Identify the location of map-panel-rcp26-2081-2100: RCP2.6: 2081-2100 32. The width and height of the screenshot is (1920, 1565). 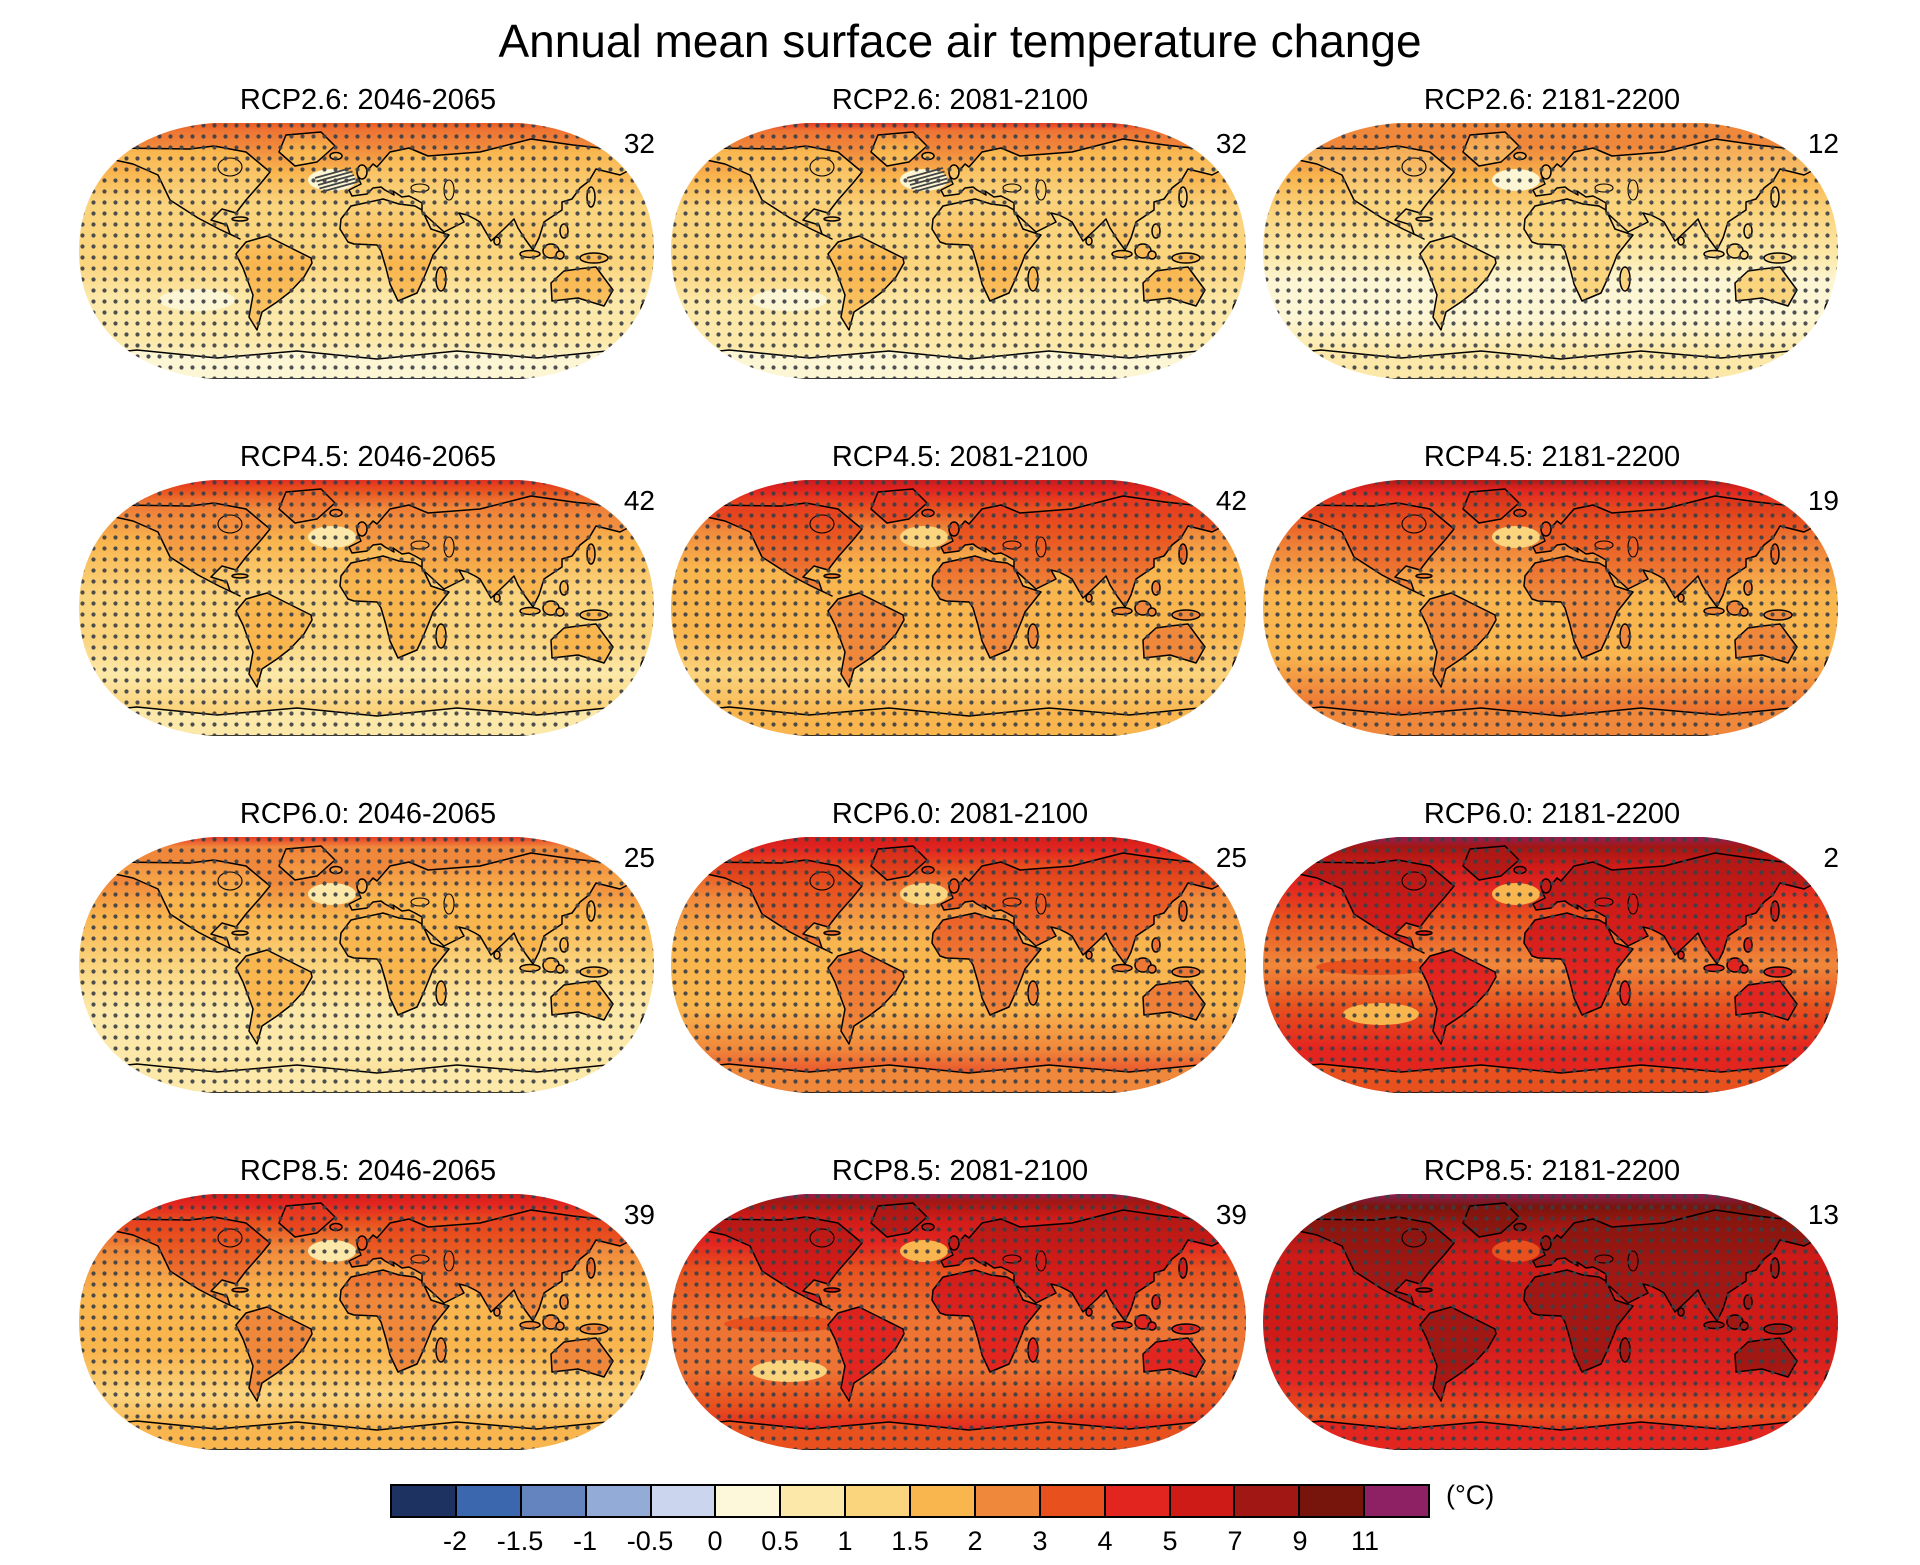
(960, 258).